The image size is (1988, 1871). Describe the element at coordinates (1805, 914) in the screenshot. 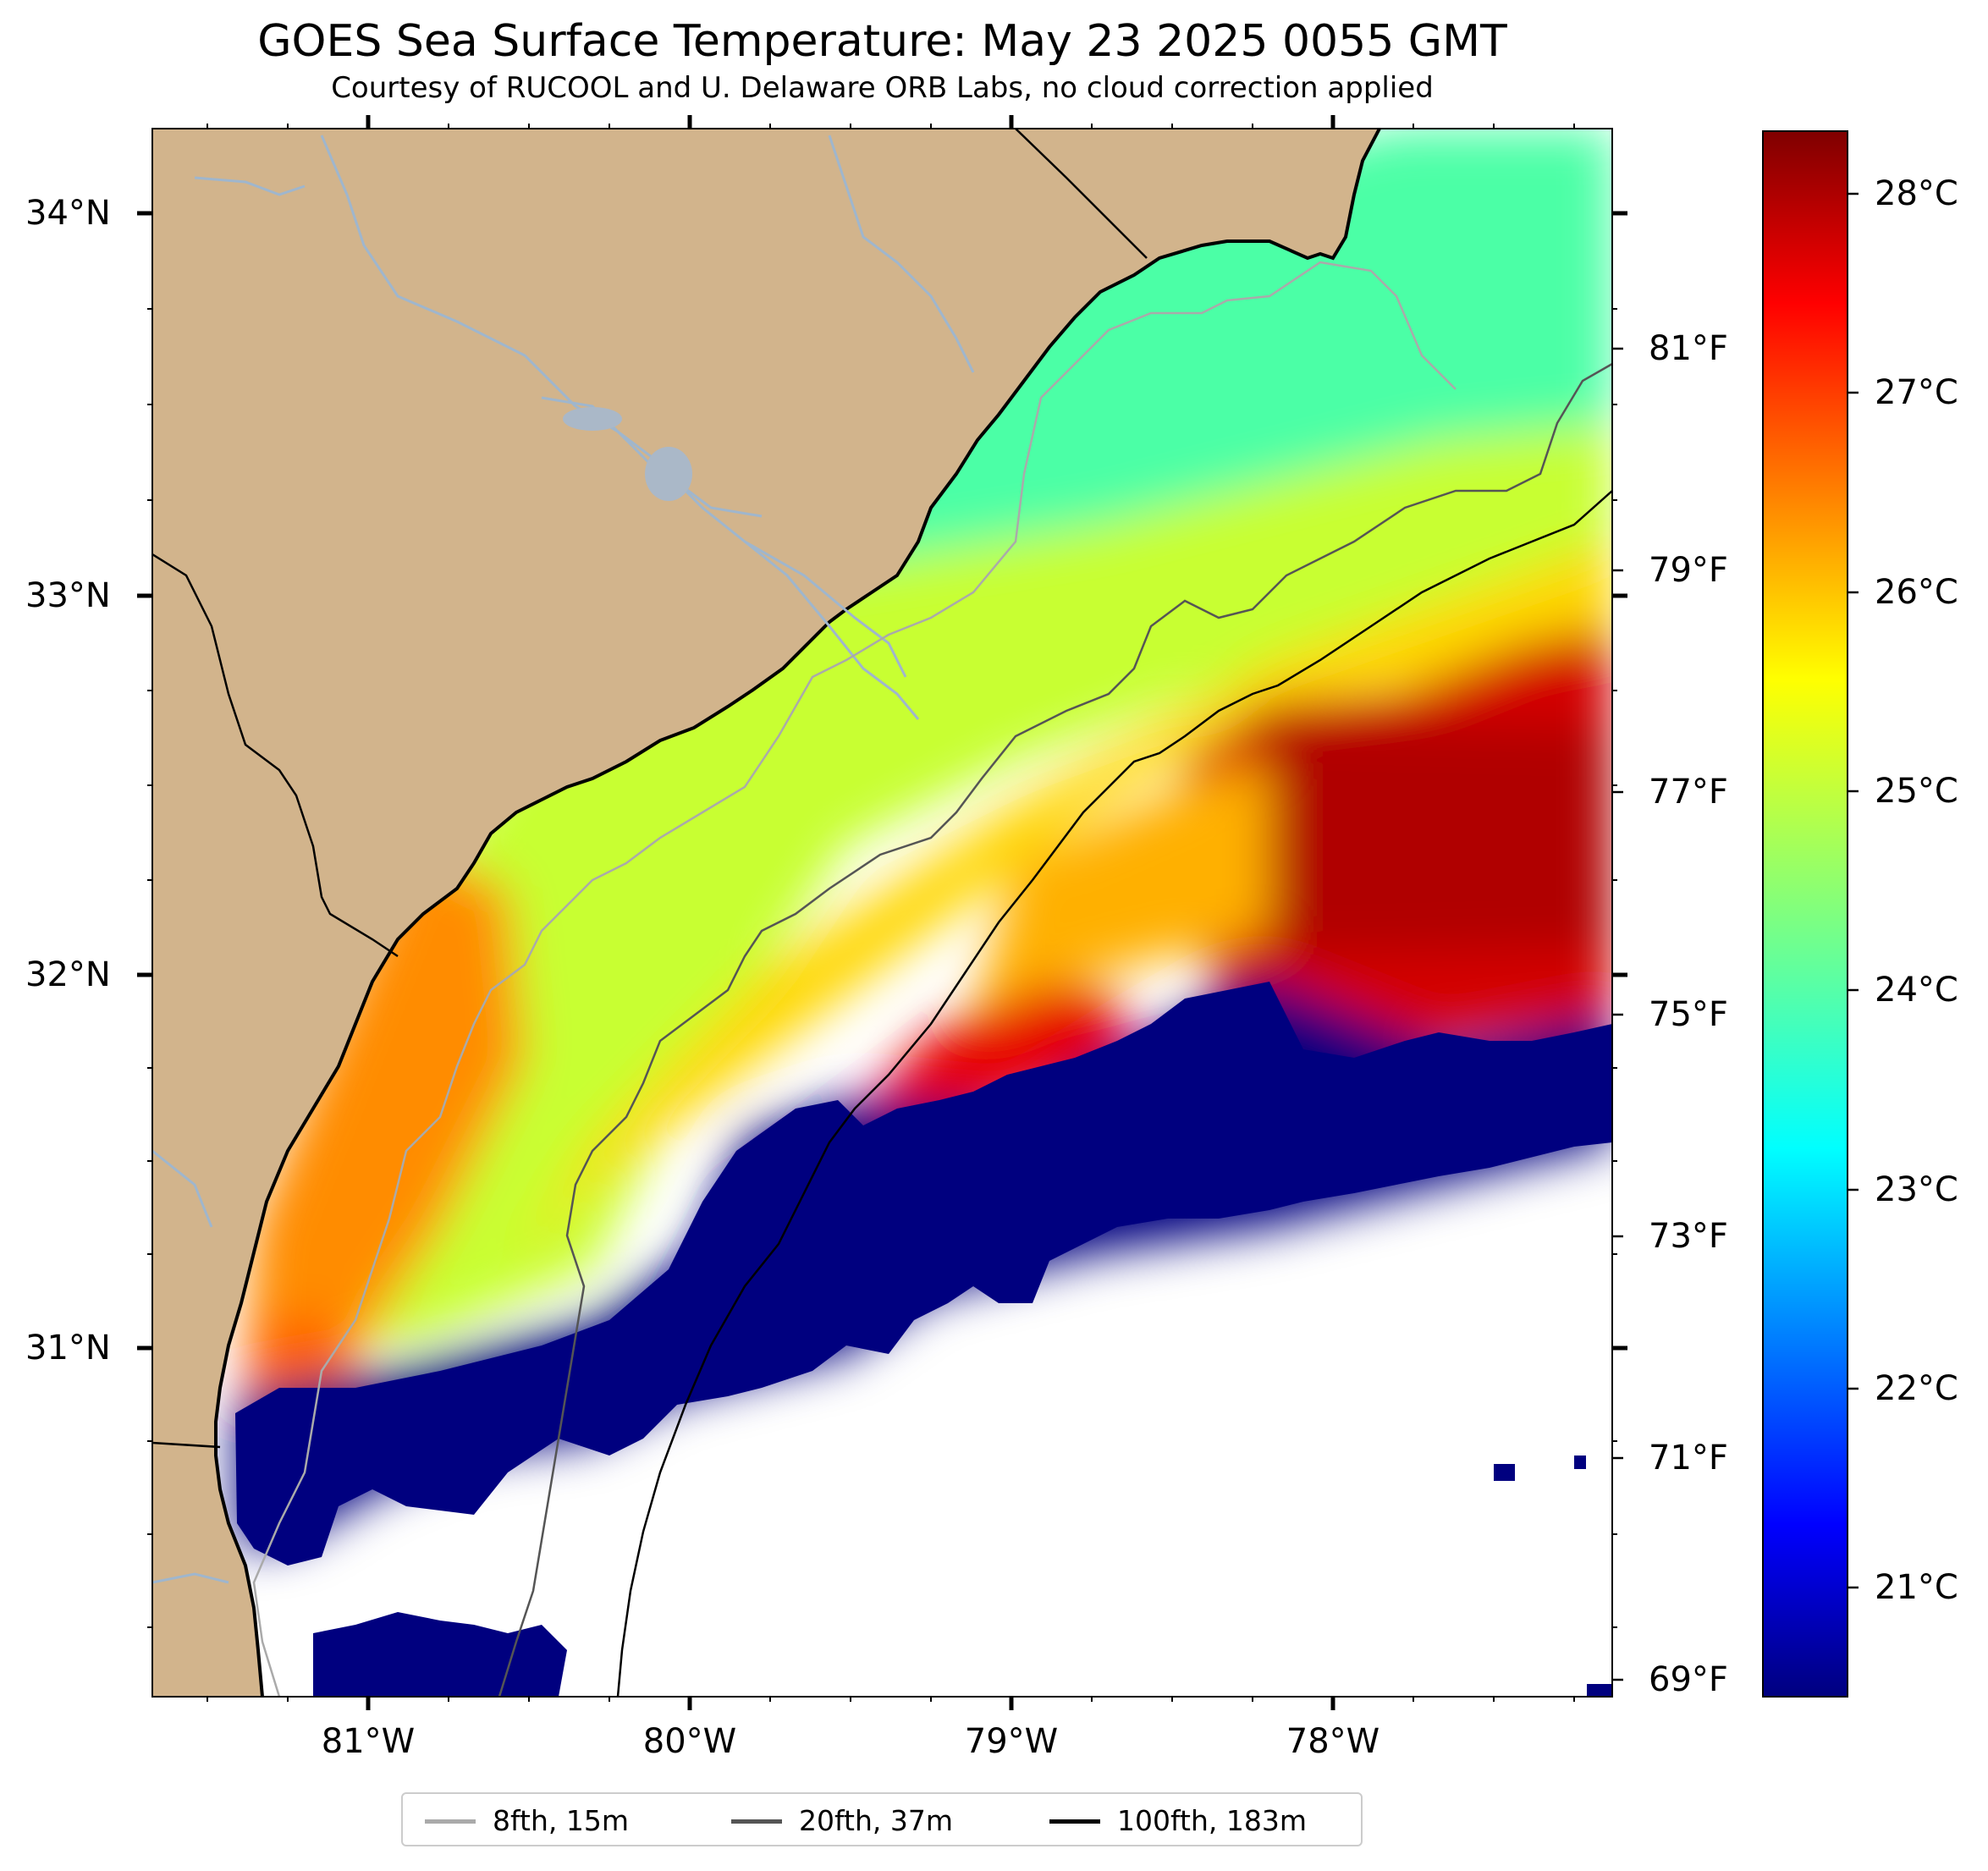

I see `colorbar` at that location.